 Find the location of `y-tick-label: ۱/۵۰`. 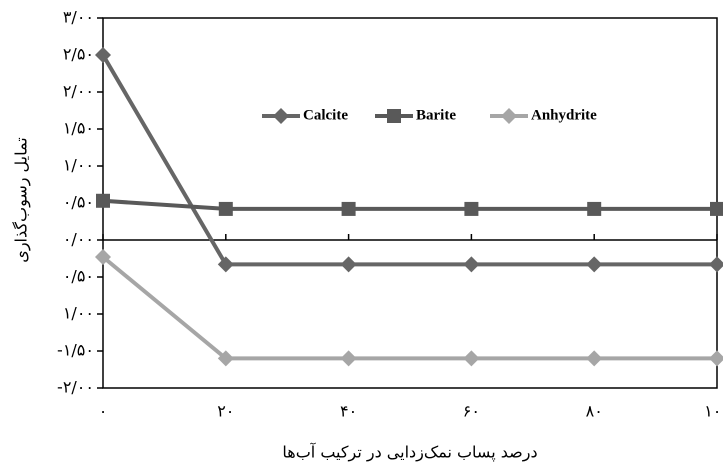

y-tick-label: ۱/۵۰ is located at coordinates (78, 128).